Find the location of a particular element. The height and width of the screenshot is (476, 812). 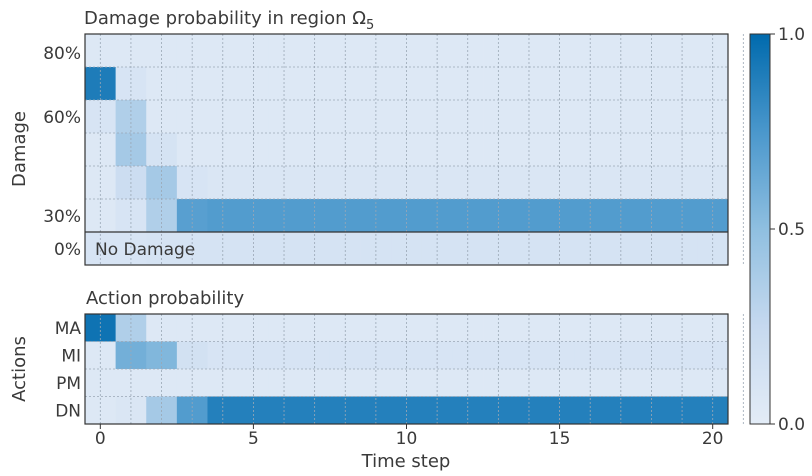

no-damage-label: No Damage is located at coordinates (145, 250).